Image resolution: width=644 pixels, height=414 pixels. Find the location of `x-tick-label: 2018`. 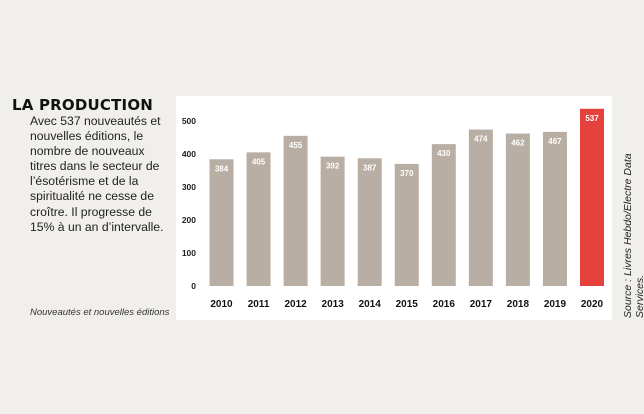

x-tick-label: 2018 is located at coordinates (518, 304).